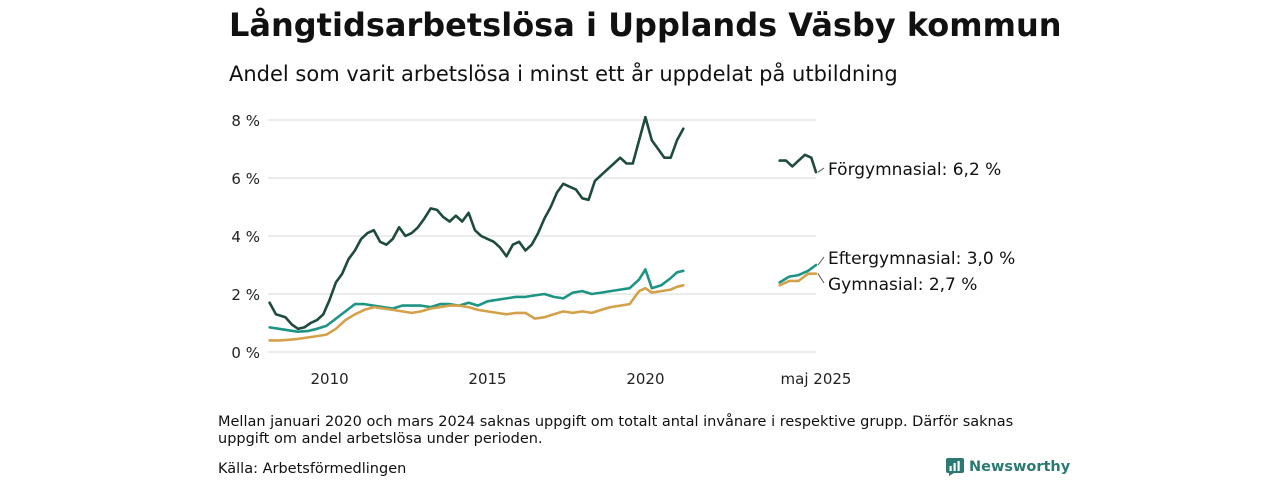 The image size is (1280, 480). Describe the element at coordinates (921, 259) in the screenshot. I see `series-end-label: Eftergymnasial: 3,0 %` at that location.